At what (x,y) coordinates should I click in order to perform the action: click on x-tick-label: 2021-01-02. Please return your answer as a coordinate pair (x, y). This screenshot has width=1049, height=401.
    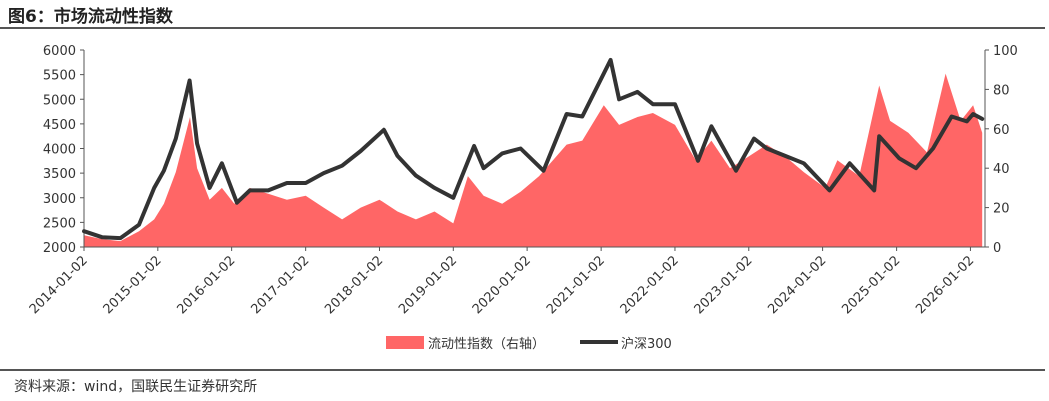
    Looking at the image, I should click on (576, 285).